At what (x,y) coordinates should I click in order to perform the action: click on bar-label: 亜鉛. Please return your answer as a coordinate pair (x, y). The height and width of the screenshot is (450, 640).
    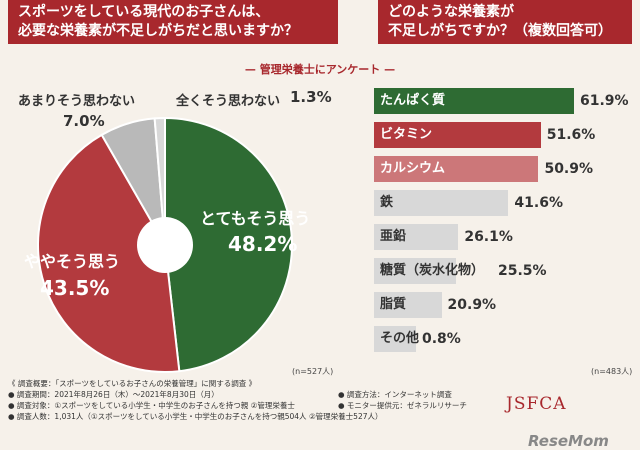
    Looking at the image, I should click on (393, 236).